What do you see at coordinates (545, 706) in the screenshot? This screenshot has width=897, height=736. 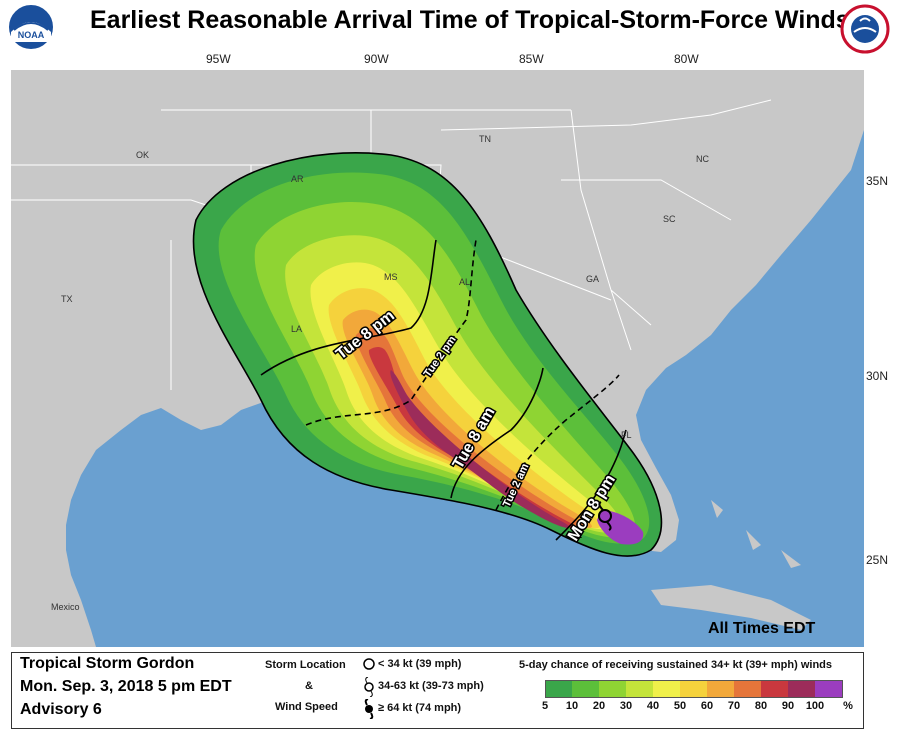 I see `scale-label-0: 5` at bounding box center [545, 706].